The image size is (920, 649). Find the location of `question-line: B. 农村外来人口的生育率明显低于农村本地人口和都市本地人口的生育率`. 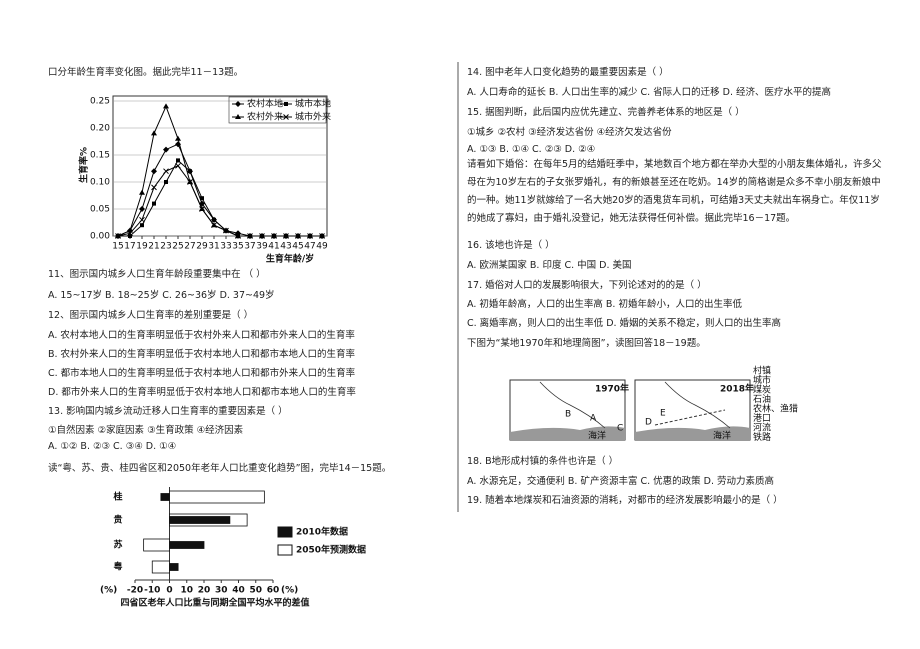

question-line: B. 农村外来人口的生育率明显低于农村本地人口和都市本地人口的生育率 is located at coordinates (202, 354).